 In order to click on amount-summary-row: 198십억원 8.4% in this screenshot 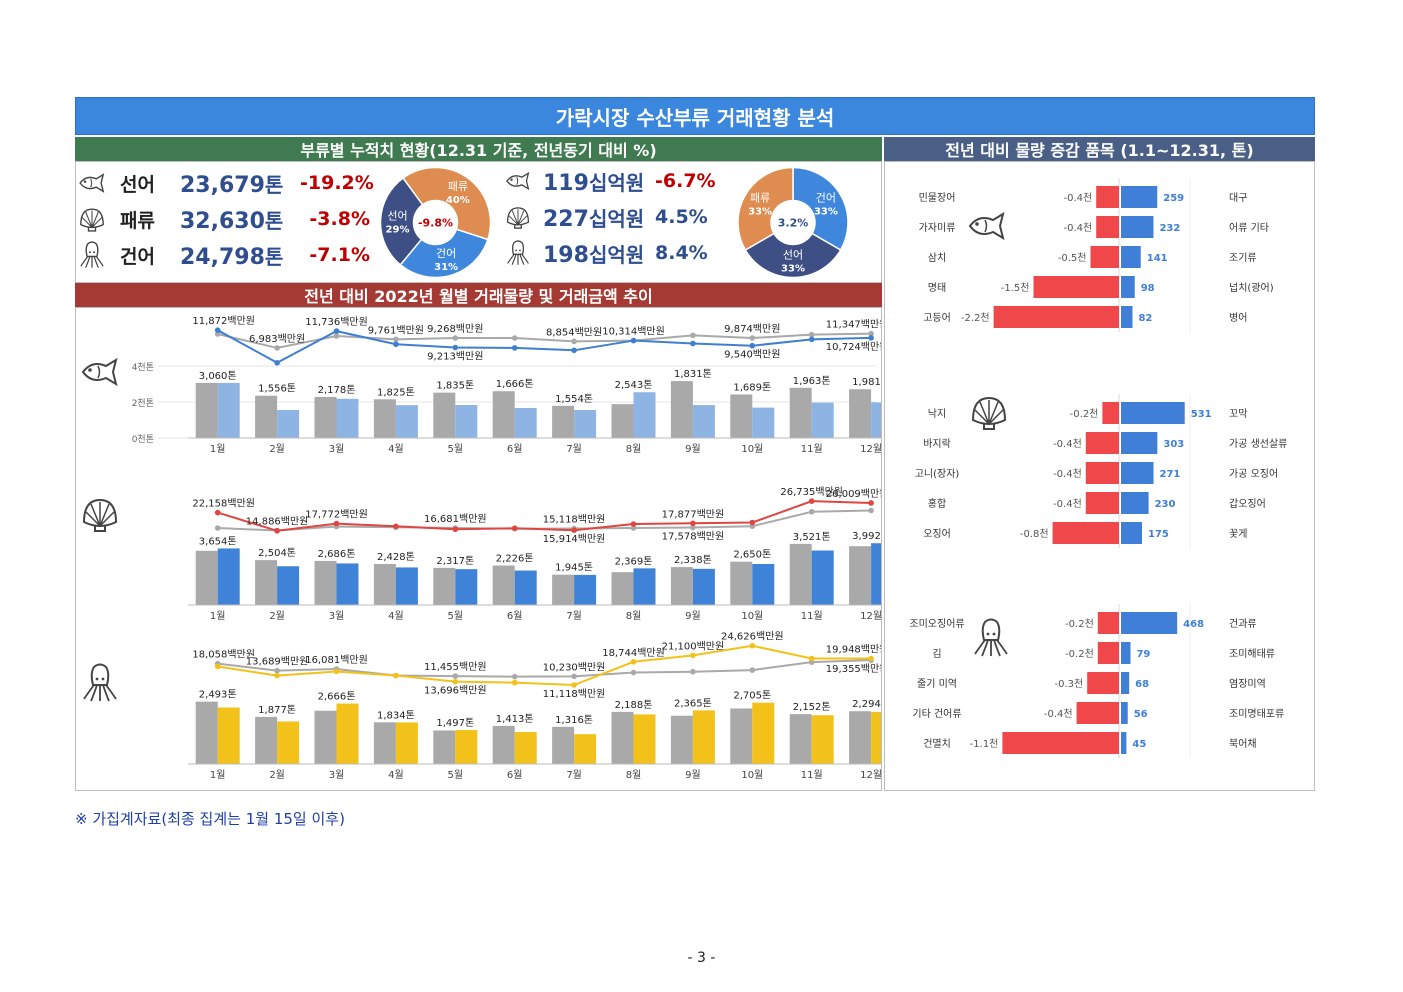, I will do `click(609, 253)`.